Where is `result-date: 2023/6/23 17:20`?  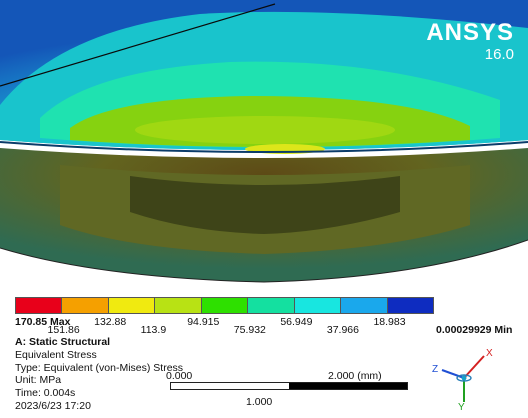
result-date: 2023/6/23 17:20 is located at coordinates (53, 405).